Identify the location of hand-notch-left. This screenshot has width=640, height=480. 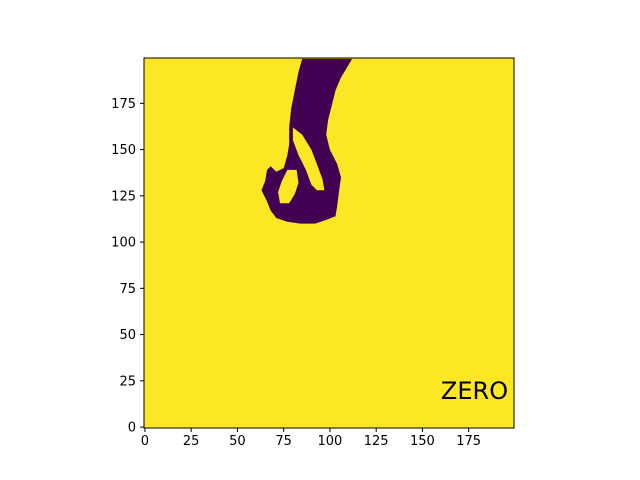
(280, 142).